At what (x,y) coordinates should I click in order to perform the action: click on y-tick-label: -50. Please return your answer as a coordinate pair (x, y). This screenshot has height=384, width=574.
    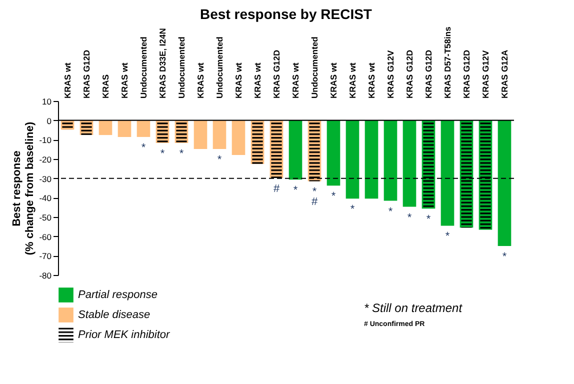
    Looking at the image, I should click on (45, 217).